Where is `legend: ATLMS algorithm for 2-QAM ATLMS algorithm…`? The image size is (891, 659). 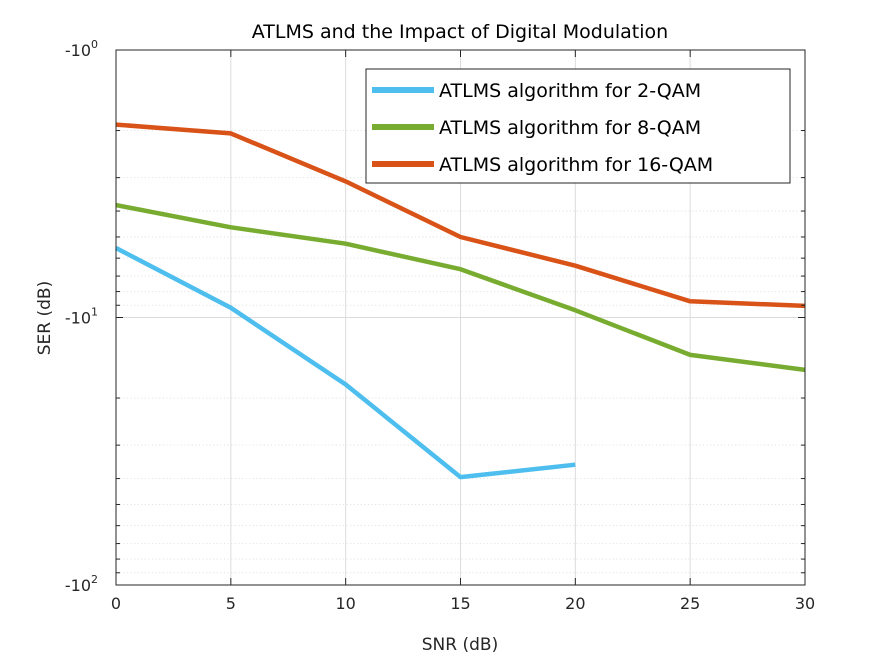
legend: ATLMS algorithm for 2-QAM ATLMS algorithm… is located at coordinates (578, 126).